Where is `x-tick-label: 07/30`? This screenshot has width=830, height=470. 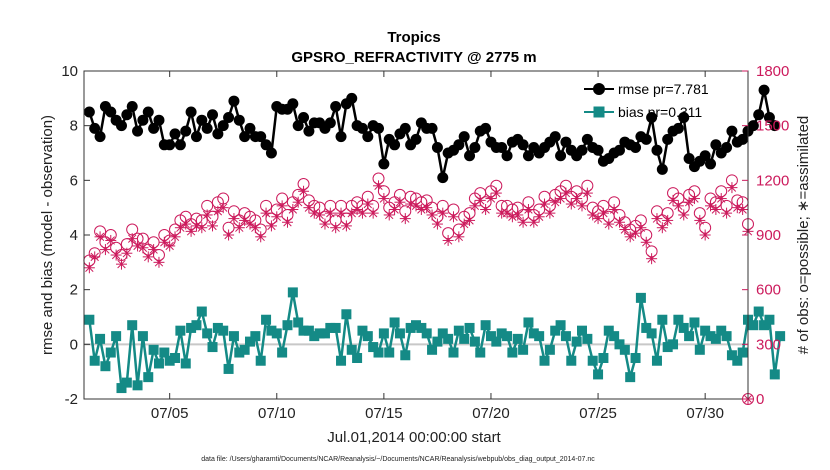
x-tick-label: 07/30 is located at coordinates (705, 413).